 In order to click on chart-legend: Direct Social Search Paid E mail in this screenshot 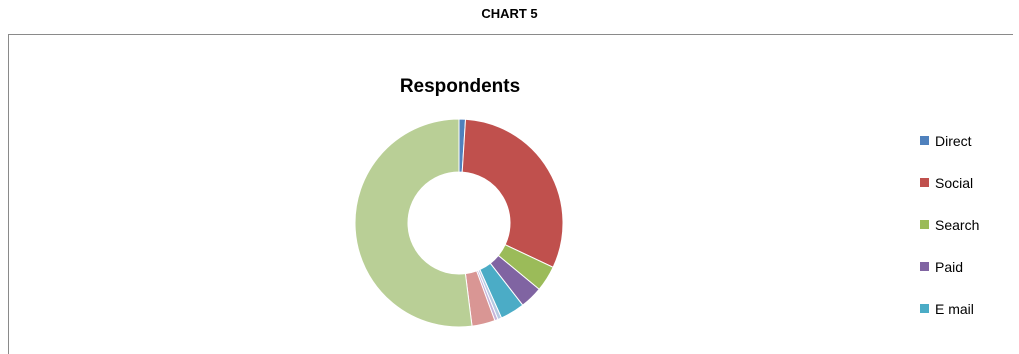, I will do `click(949, 235)`.